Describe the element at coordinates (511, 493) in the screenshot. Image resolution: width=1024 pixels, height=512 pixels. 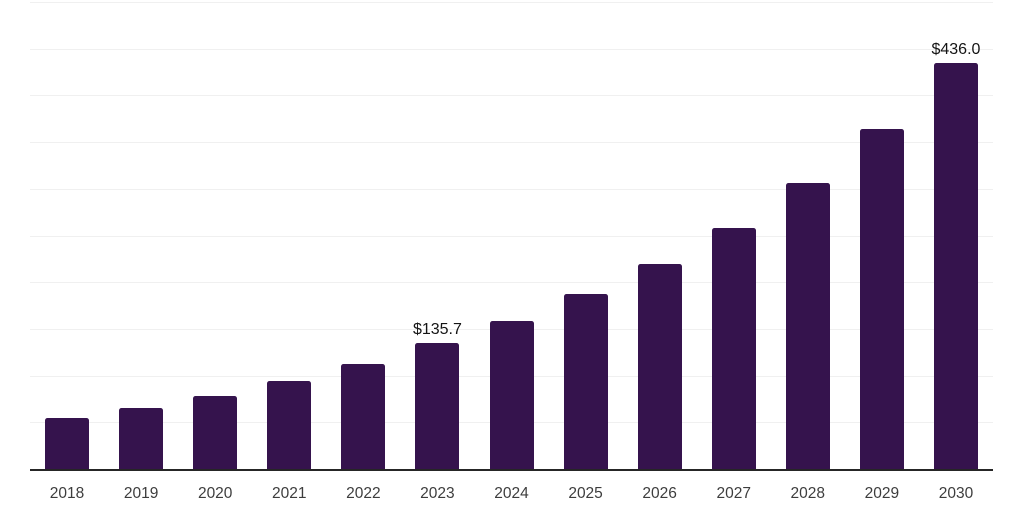
I see `x-tick-2024: 2024` at that location.